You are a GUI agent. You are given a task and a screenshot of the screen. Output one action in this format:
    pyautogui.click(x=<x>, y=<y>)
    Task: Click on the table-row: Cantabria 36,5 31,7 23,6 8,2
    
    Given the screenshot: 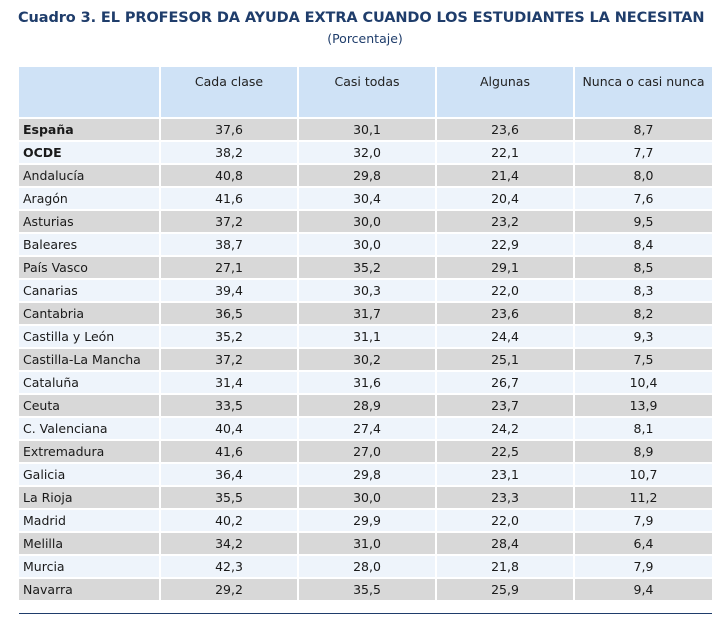 What is the action you would take?
    pyautogui.click(x=365, y=313)
    